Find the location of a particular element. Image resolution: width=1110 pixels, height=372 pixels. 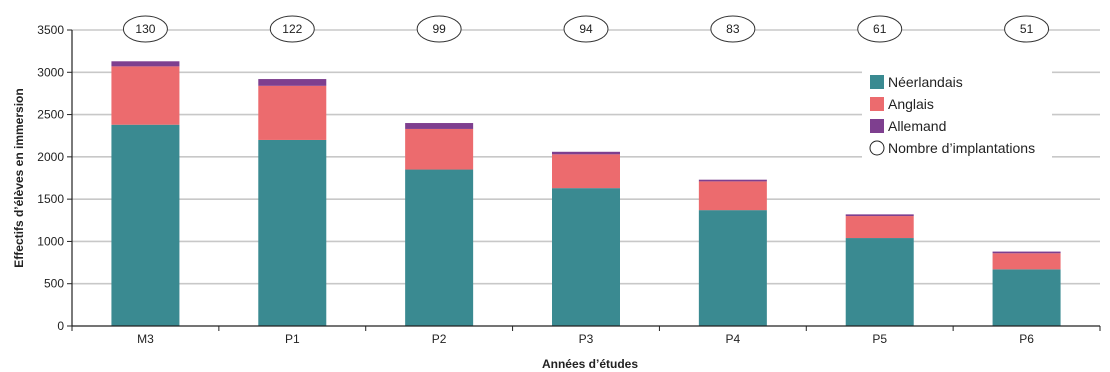

implantation-count: 122 is located at coordinates (292, 29).